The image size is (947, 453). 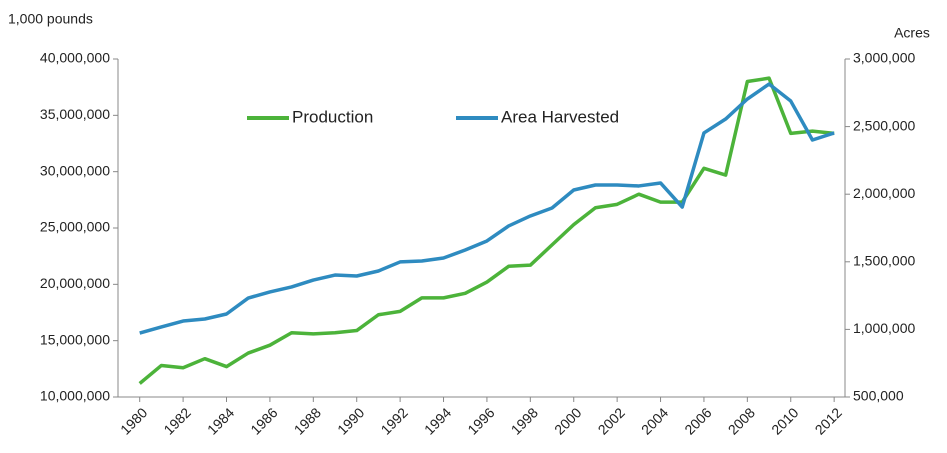 What do you see at coordinates (263, 420) in the screenshot?
I see `x-tick-label: 1986` at bounding box center [263, 420].